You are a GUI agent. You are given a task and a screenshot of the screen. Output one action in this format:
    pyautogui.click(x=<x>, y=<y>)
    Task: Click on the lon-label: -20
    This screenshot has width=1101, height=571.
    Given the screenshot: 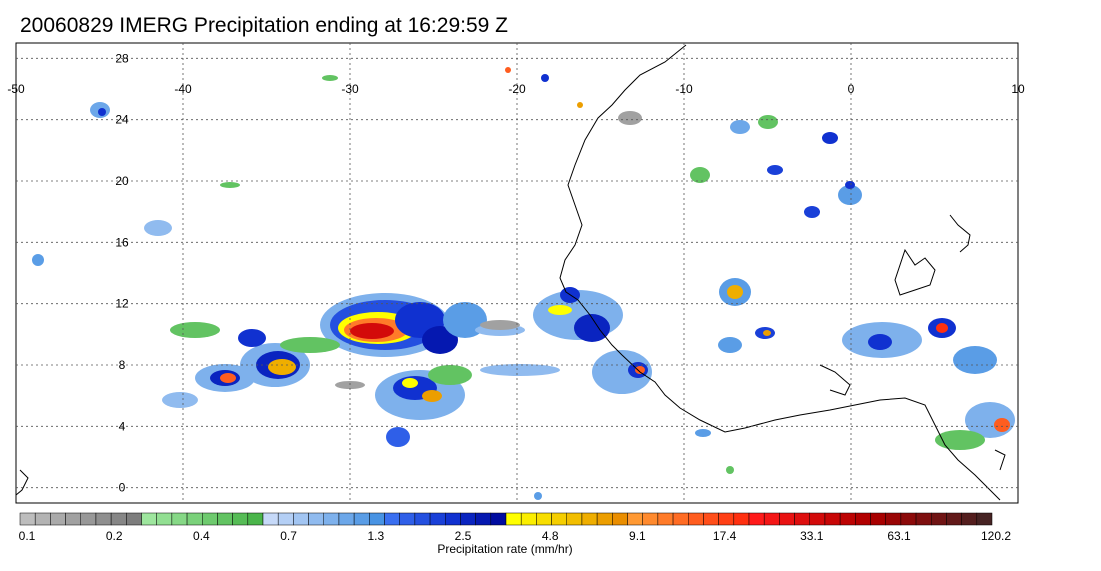 What is the action you would take?
    pyautogui.click(x=517, y=89)
    